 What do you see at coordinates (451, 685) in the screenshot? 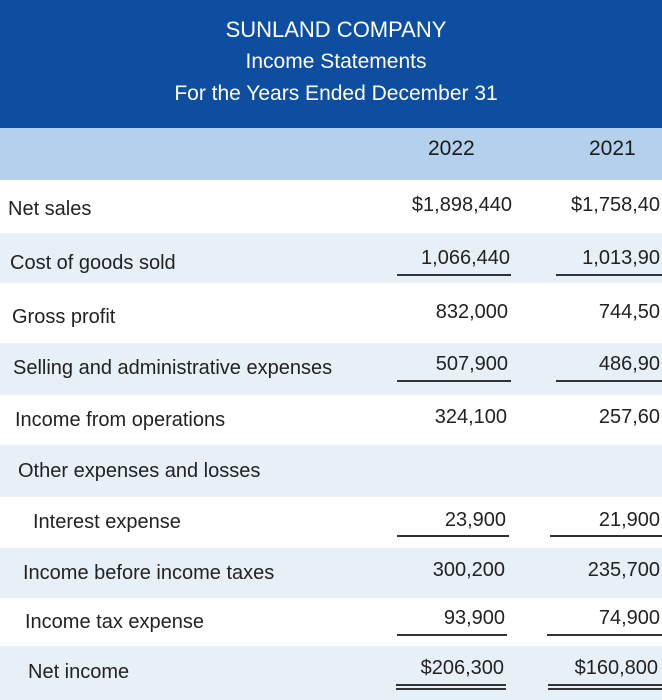
I see `double-underline-net-income-2022-a` at bounding box center [451, 685].